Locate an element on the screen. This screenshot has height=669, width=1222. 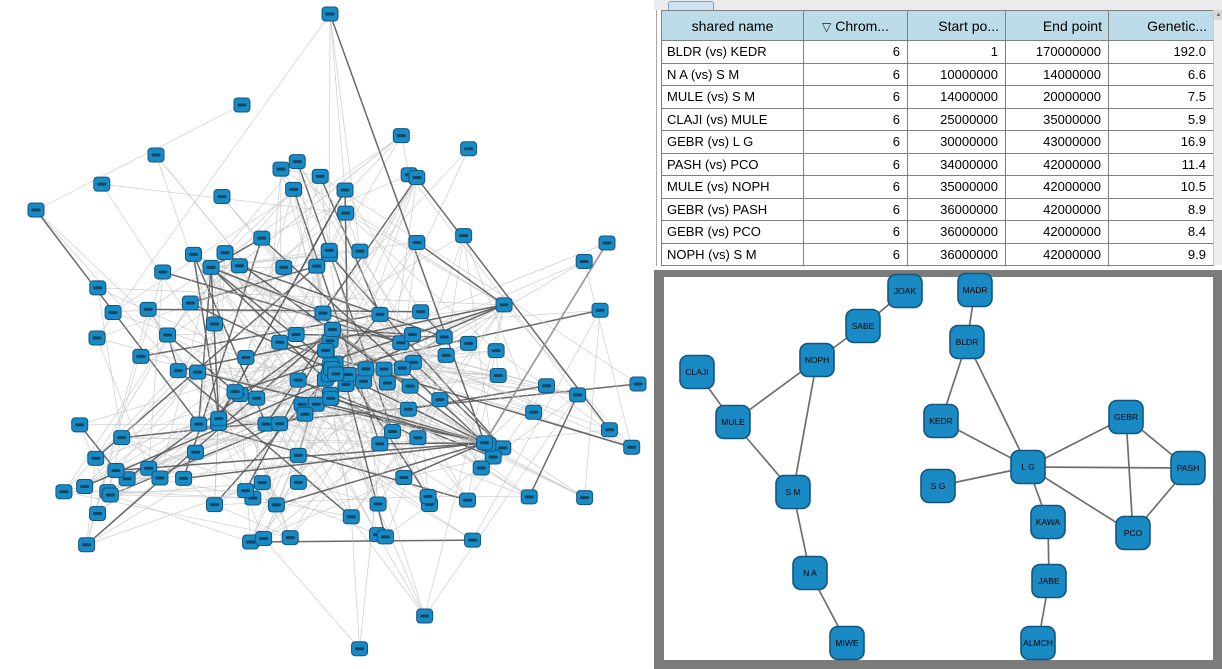
table-cell: NOPH (vs) S M is located at coordinates (732, 254).